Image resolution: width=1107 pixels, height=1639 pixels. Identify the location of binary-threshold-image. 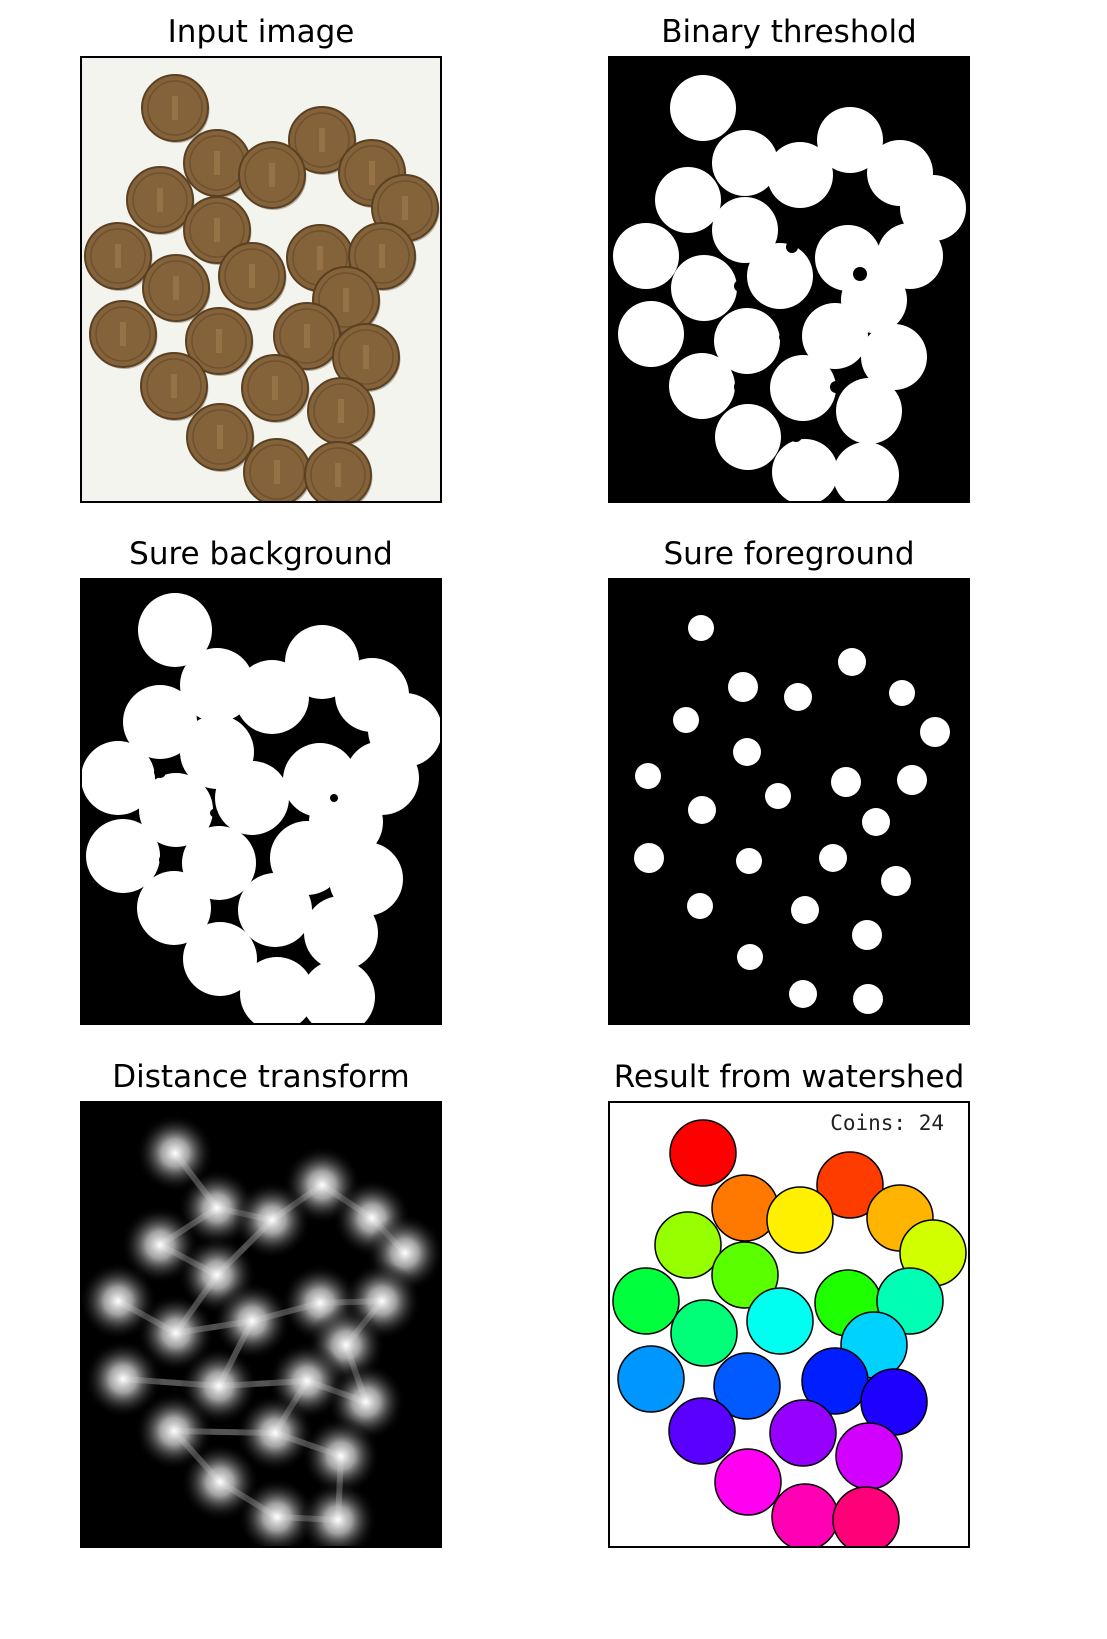
(789, 279).